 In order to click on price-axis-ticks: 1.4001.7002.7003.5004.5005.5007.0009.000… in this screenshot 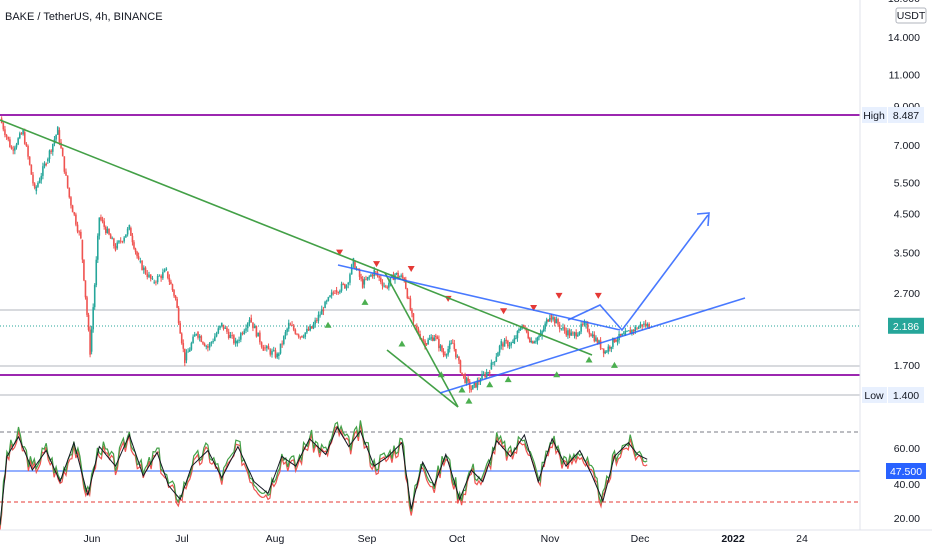, I will do `click(904, 201)`.